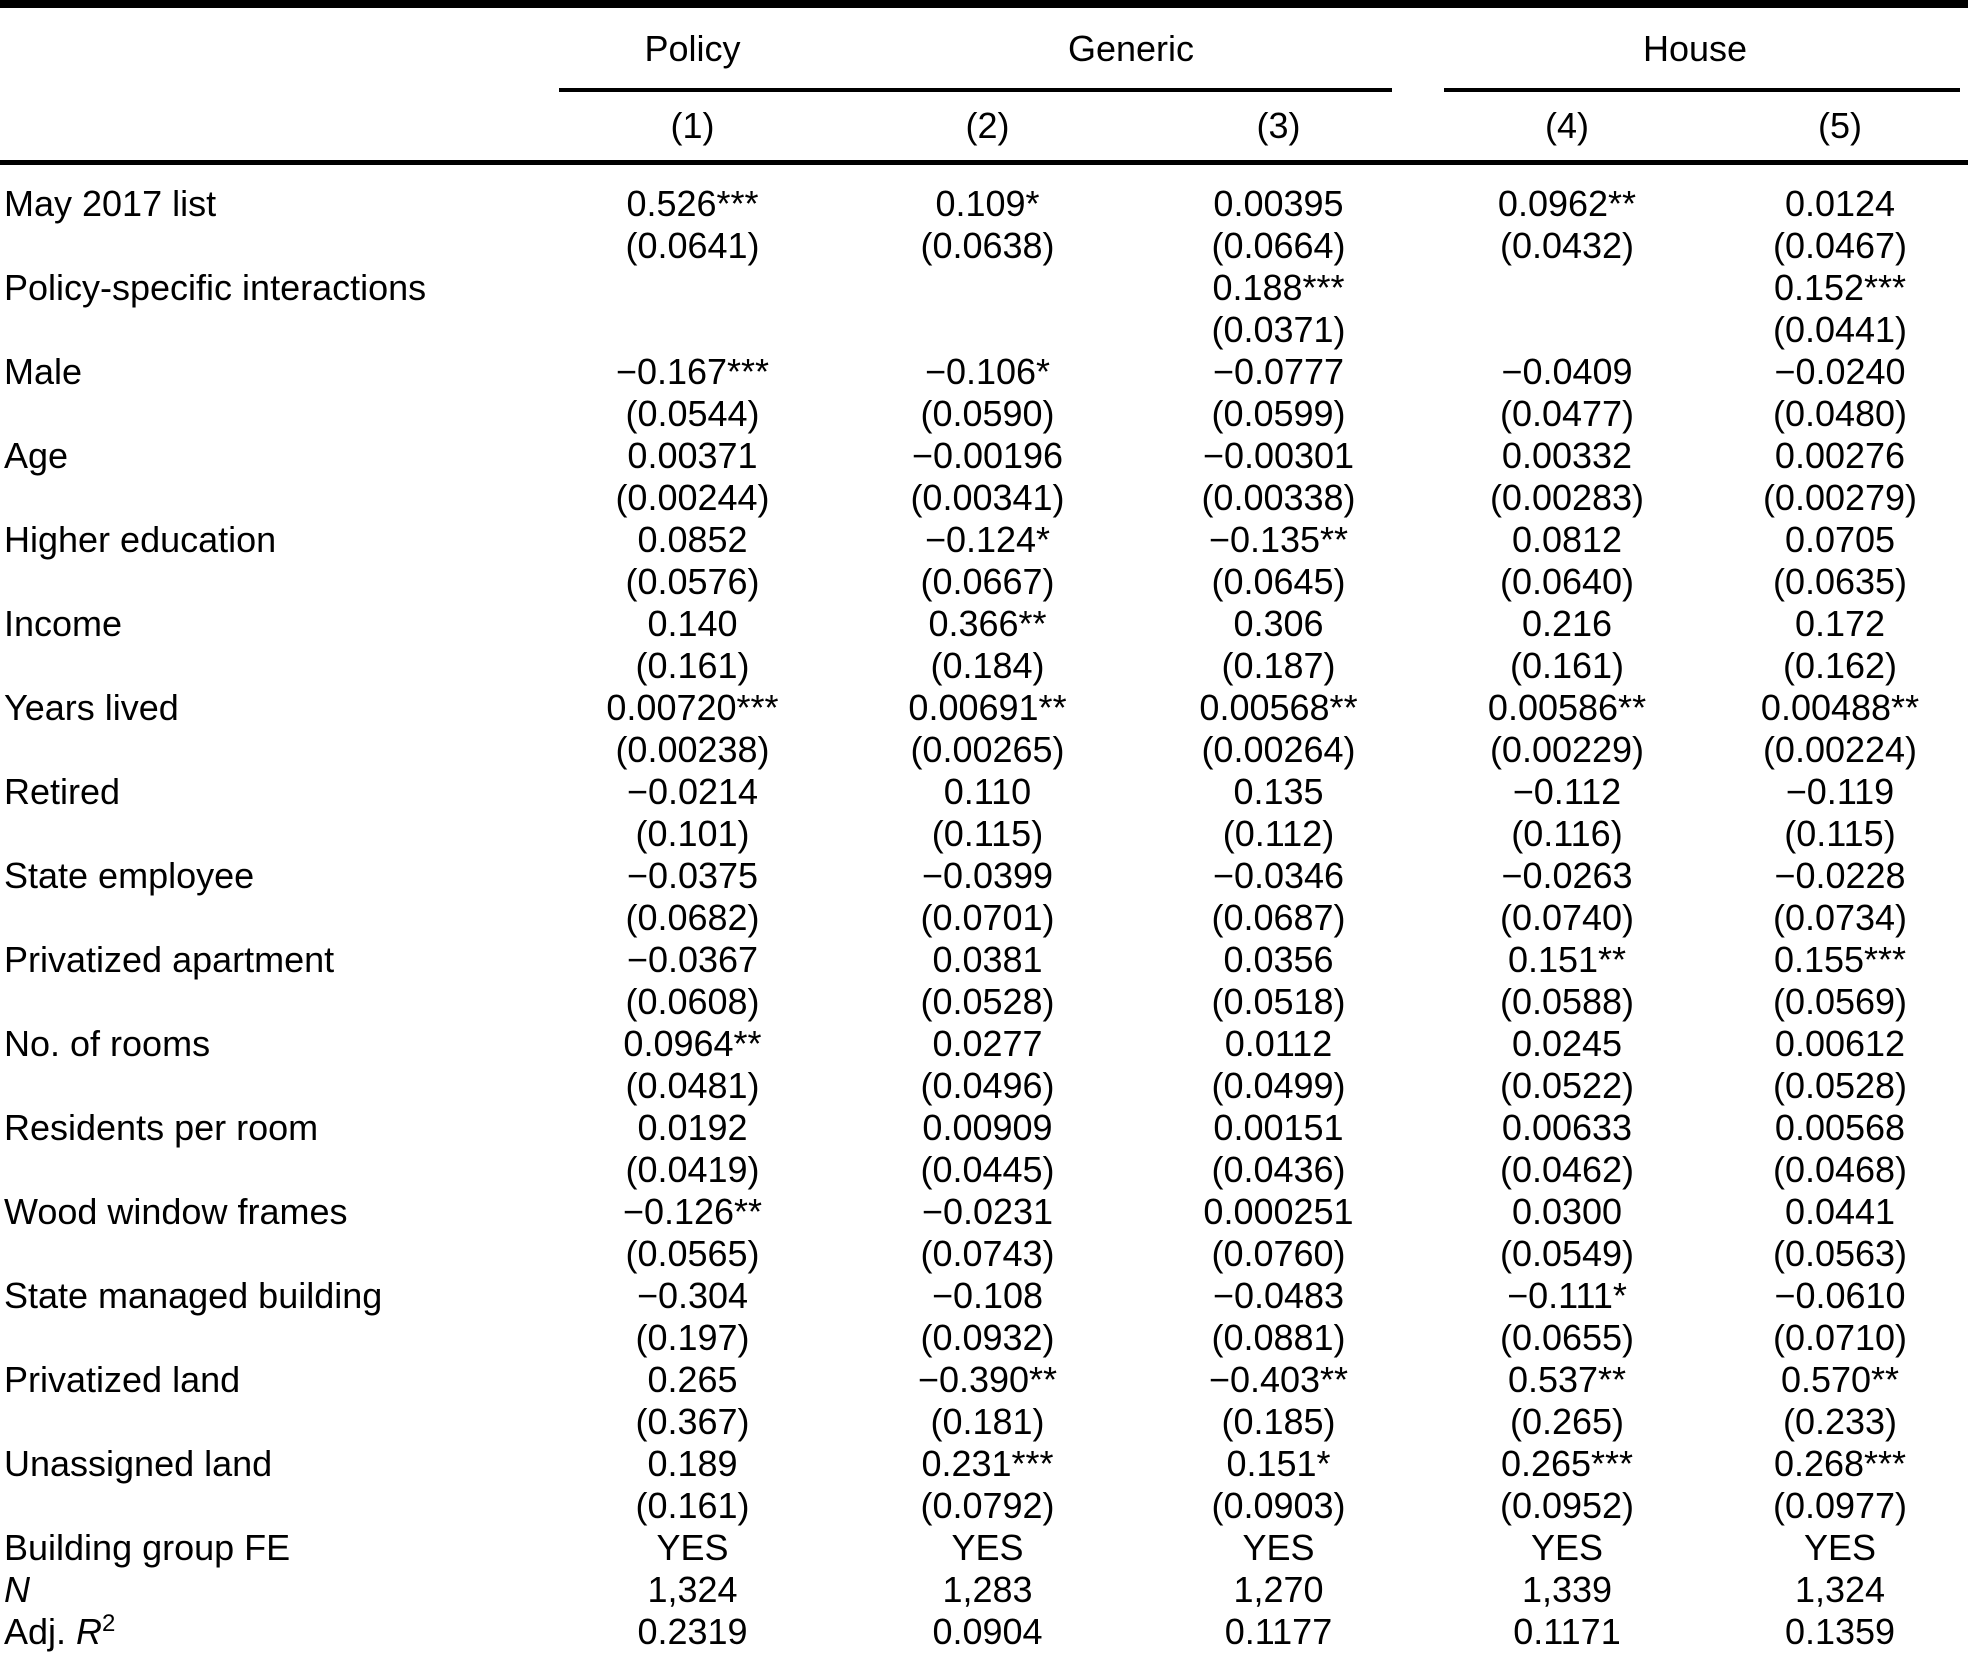 The height and width of the screenshot is (1654, 1968). I want to click on coef-cell: −0.0375, so click(692, 875).